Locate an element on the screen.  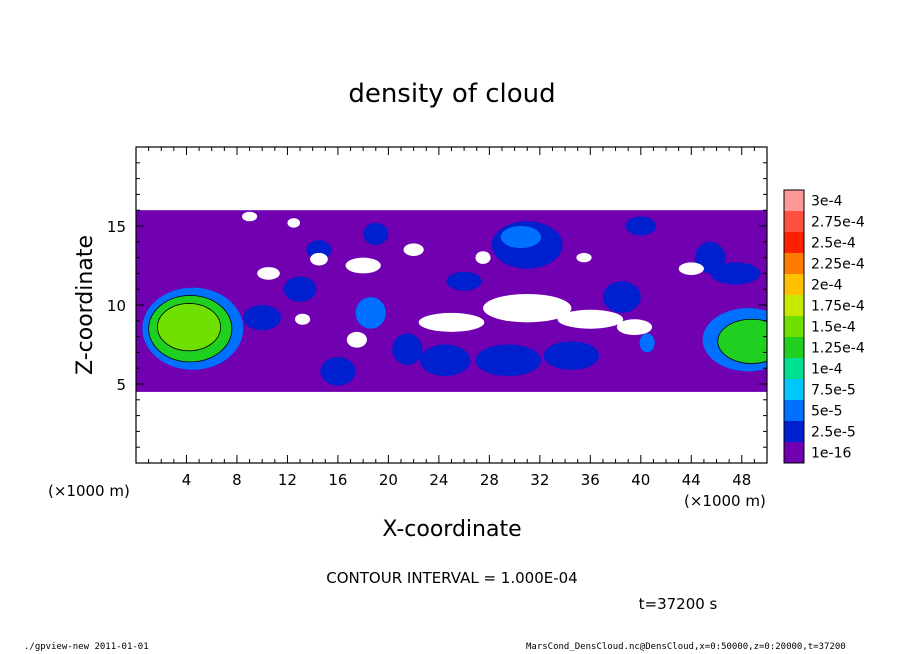
colorbar-label: 7.5e-5 is located at coordinates (833, 391).